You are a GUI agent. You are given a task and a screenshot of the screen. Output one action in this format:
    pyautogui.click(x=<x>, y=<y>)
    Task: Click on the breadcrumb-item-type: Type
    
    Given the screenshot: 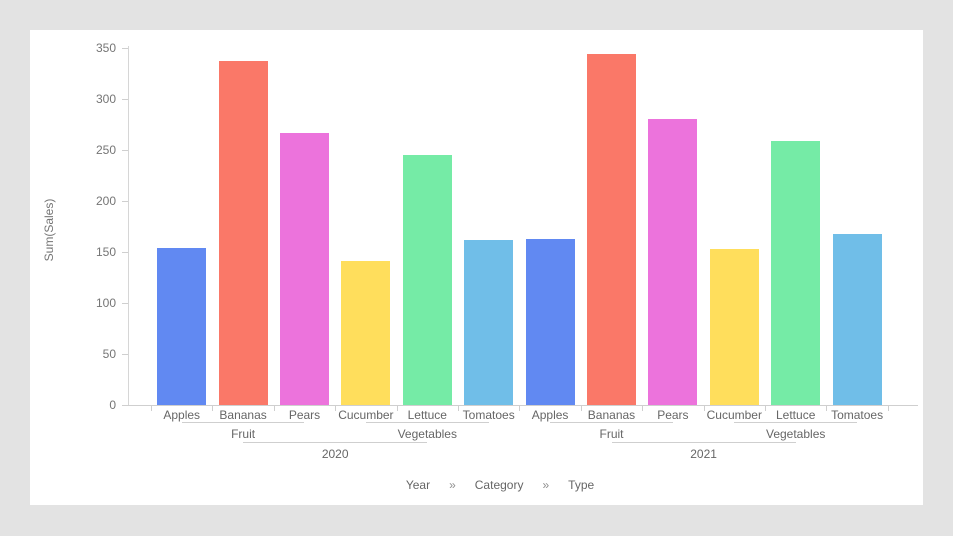 What is the action you would take?
    pyautogui.click(x=581, y=485)
    